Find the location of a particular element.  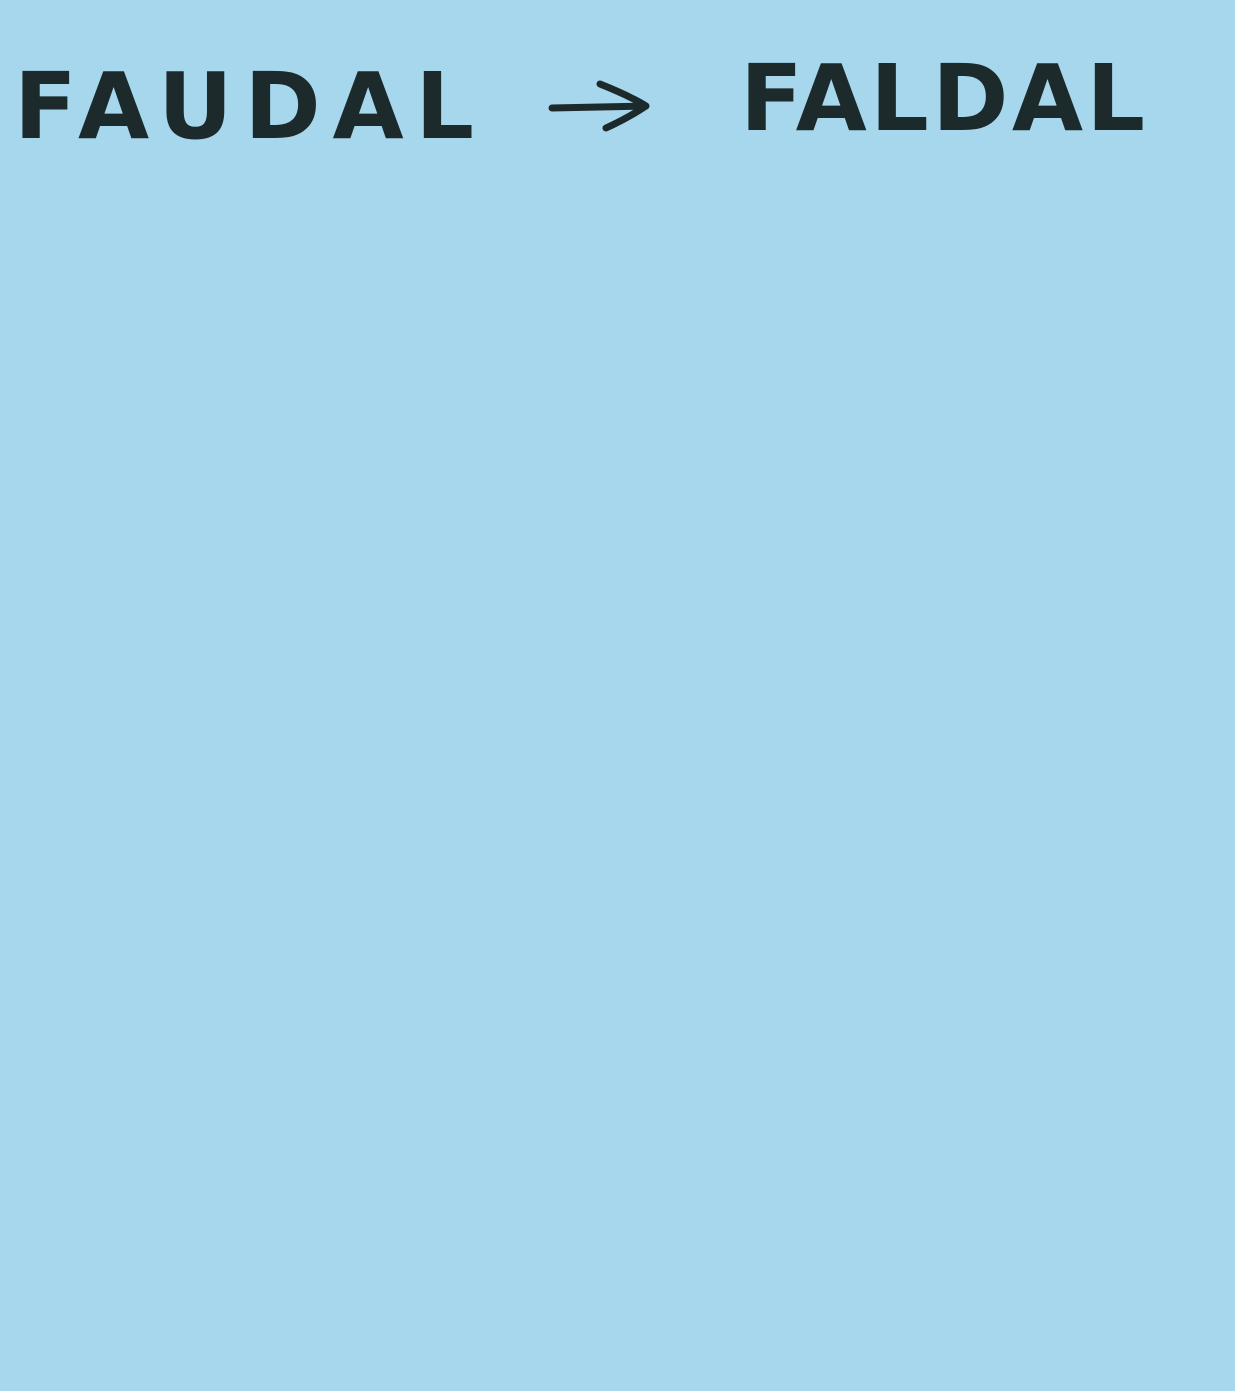

corrected-word: FALDAL is located at coordinates (942, 98).